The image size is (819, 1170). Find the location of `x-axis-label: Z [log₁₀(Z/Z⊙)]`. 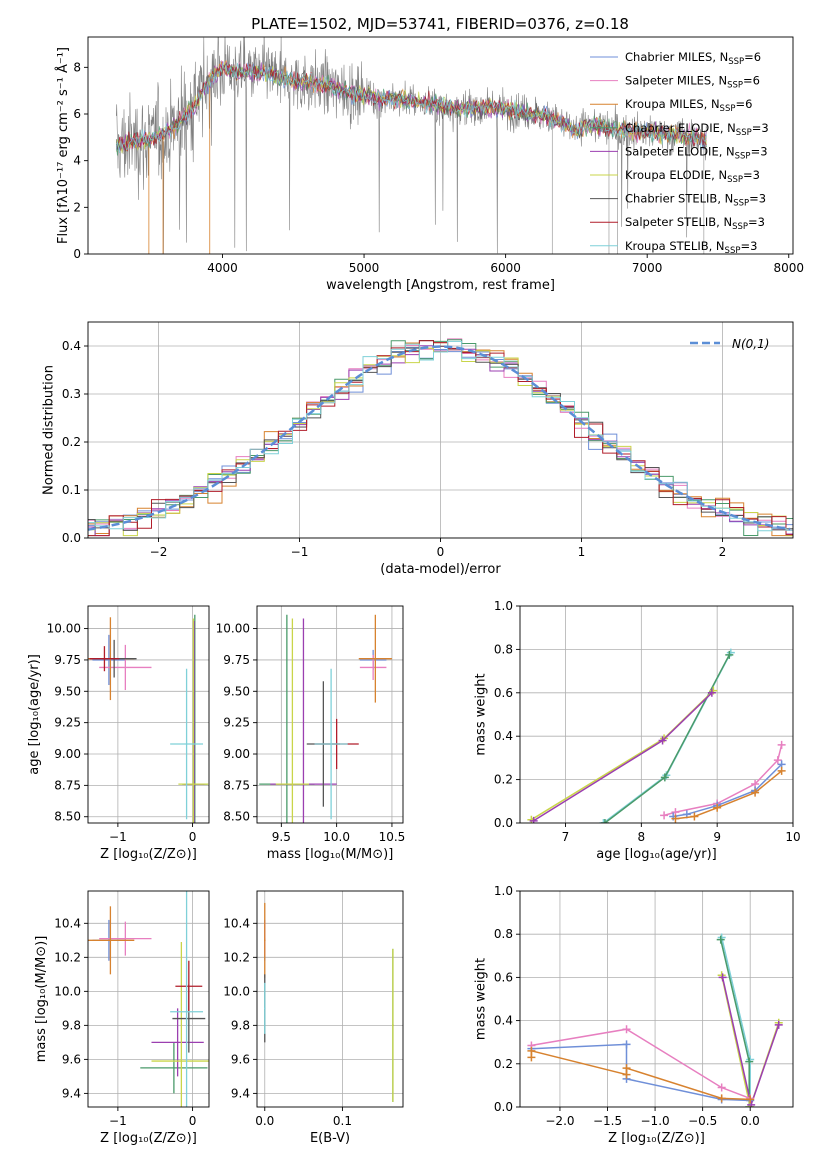

x-axis-label: Z [log₁₀(Z/Z⊙)] is located at coordinates (148, 854).